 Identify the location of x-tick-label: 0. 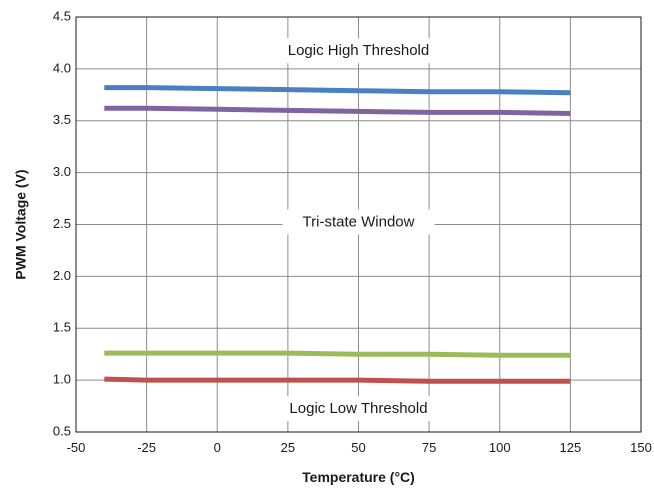
(217, 447).